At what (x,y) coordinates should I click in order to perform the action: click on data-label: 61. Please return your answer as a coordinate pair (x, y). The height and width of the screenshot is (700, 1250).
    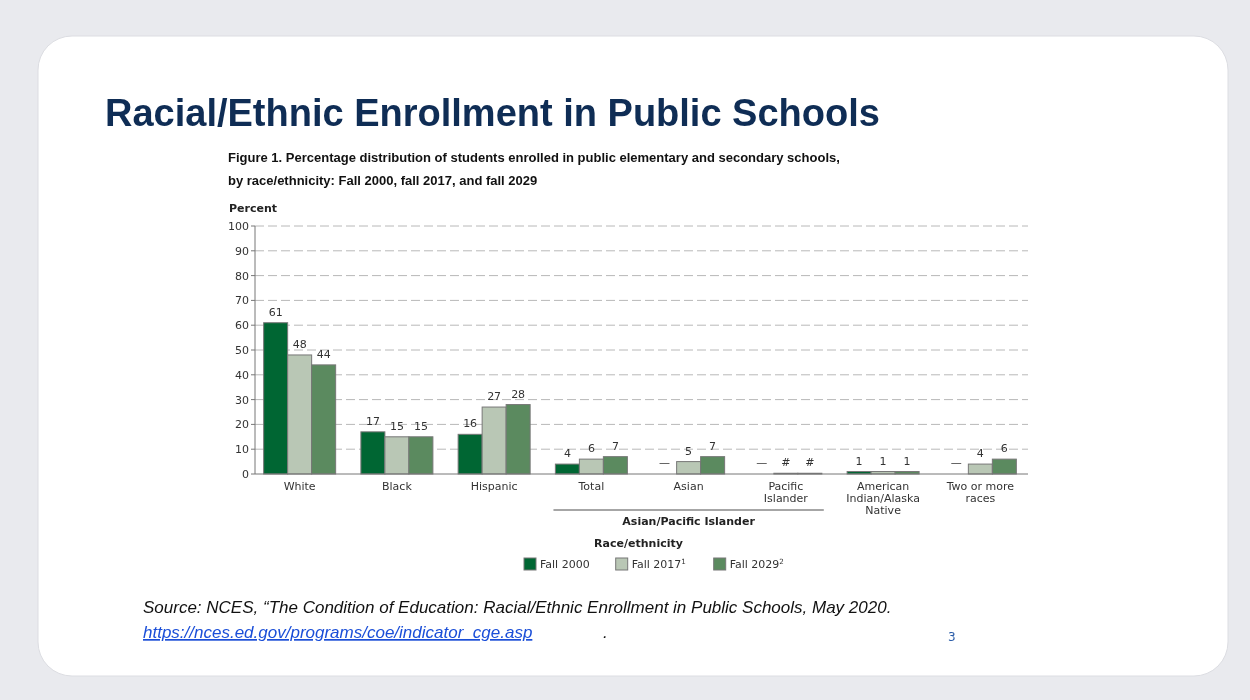
    Looking at the image, I should click on (275, 312).